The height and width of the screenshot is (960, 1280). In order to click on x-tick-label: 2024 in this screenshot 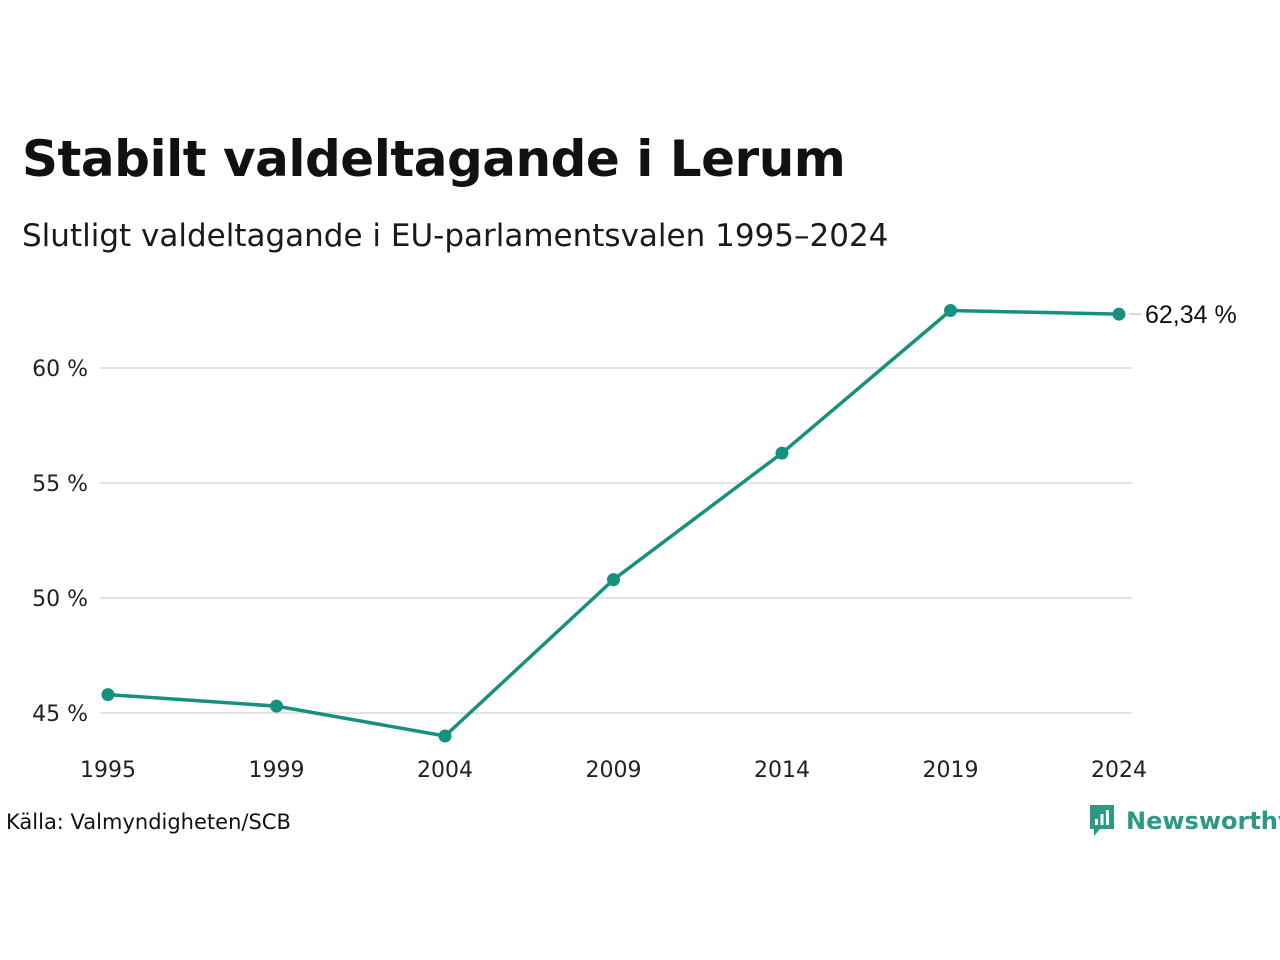, I will do `click(1119, 770)`.